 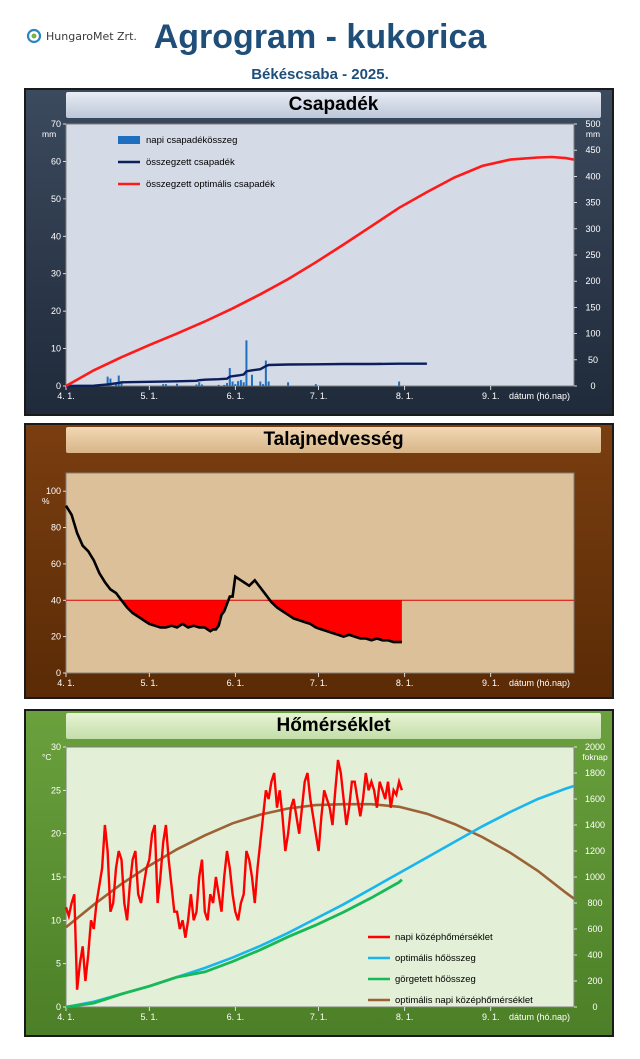 I want to click on hungaromet-logo: HungaroMet Zrt., so click(x=81, y=36).